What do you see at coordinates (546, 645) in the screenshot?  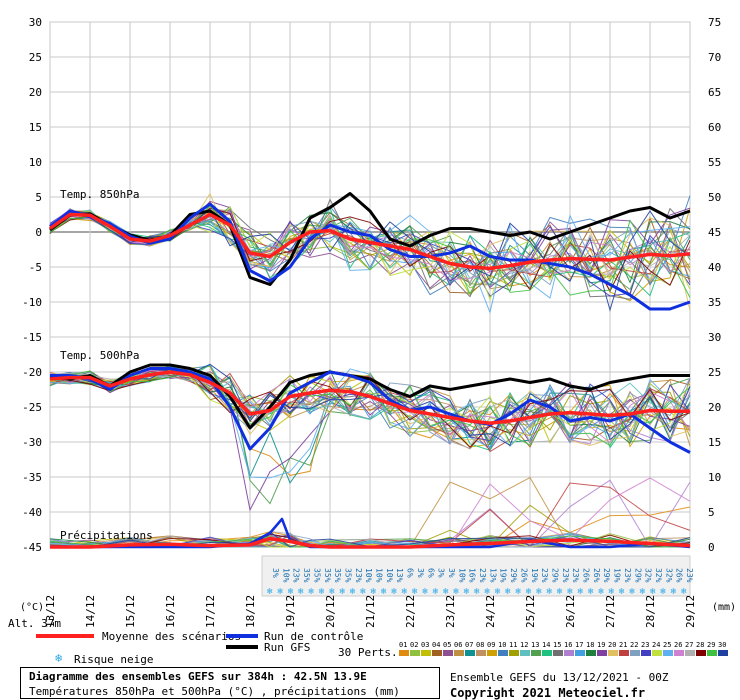 I see `pert-id-label: 14` at bounding box center [546, 645].